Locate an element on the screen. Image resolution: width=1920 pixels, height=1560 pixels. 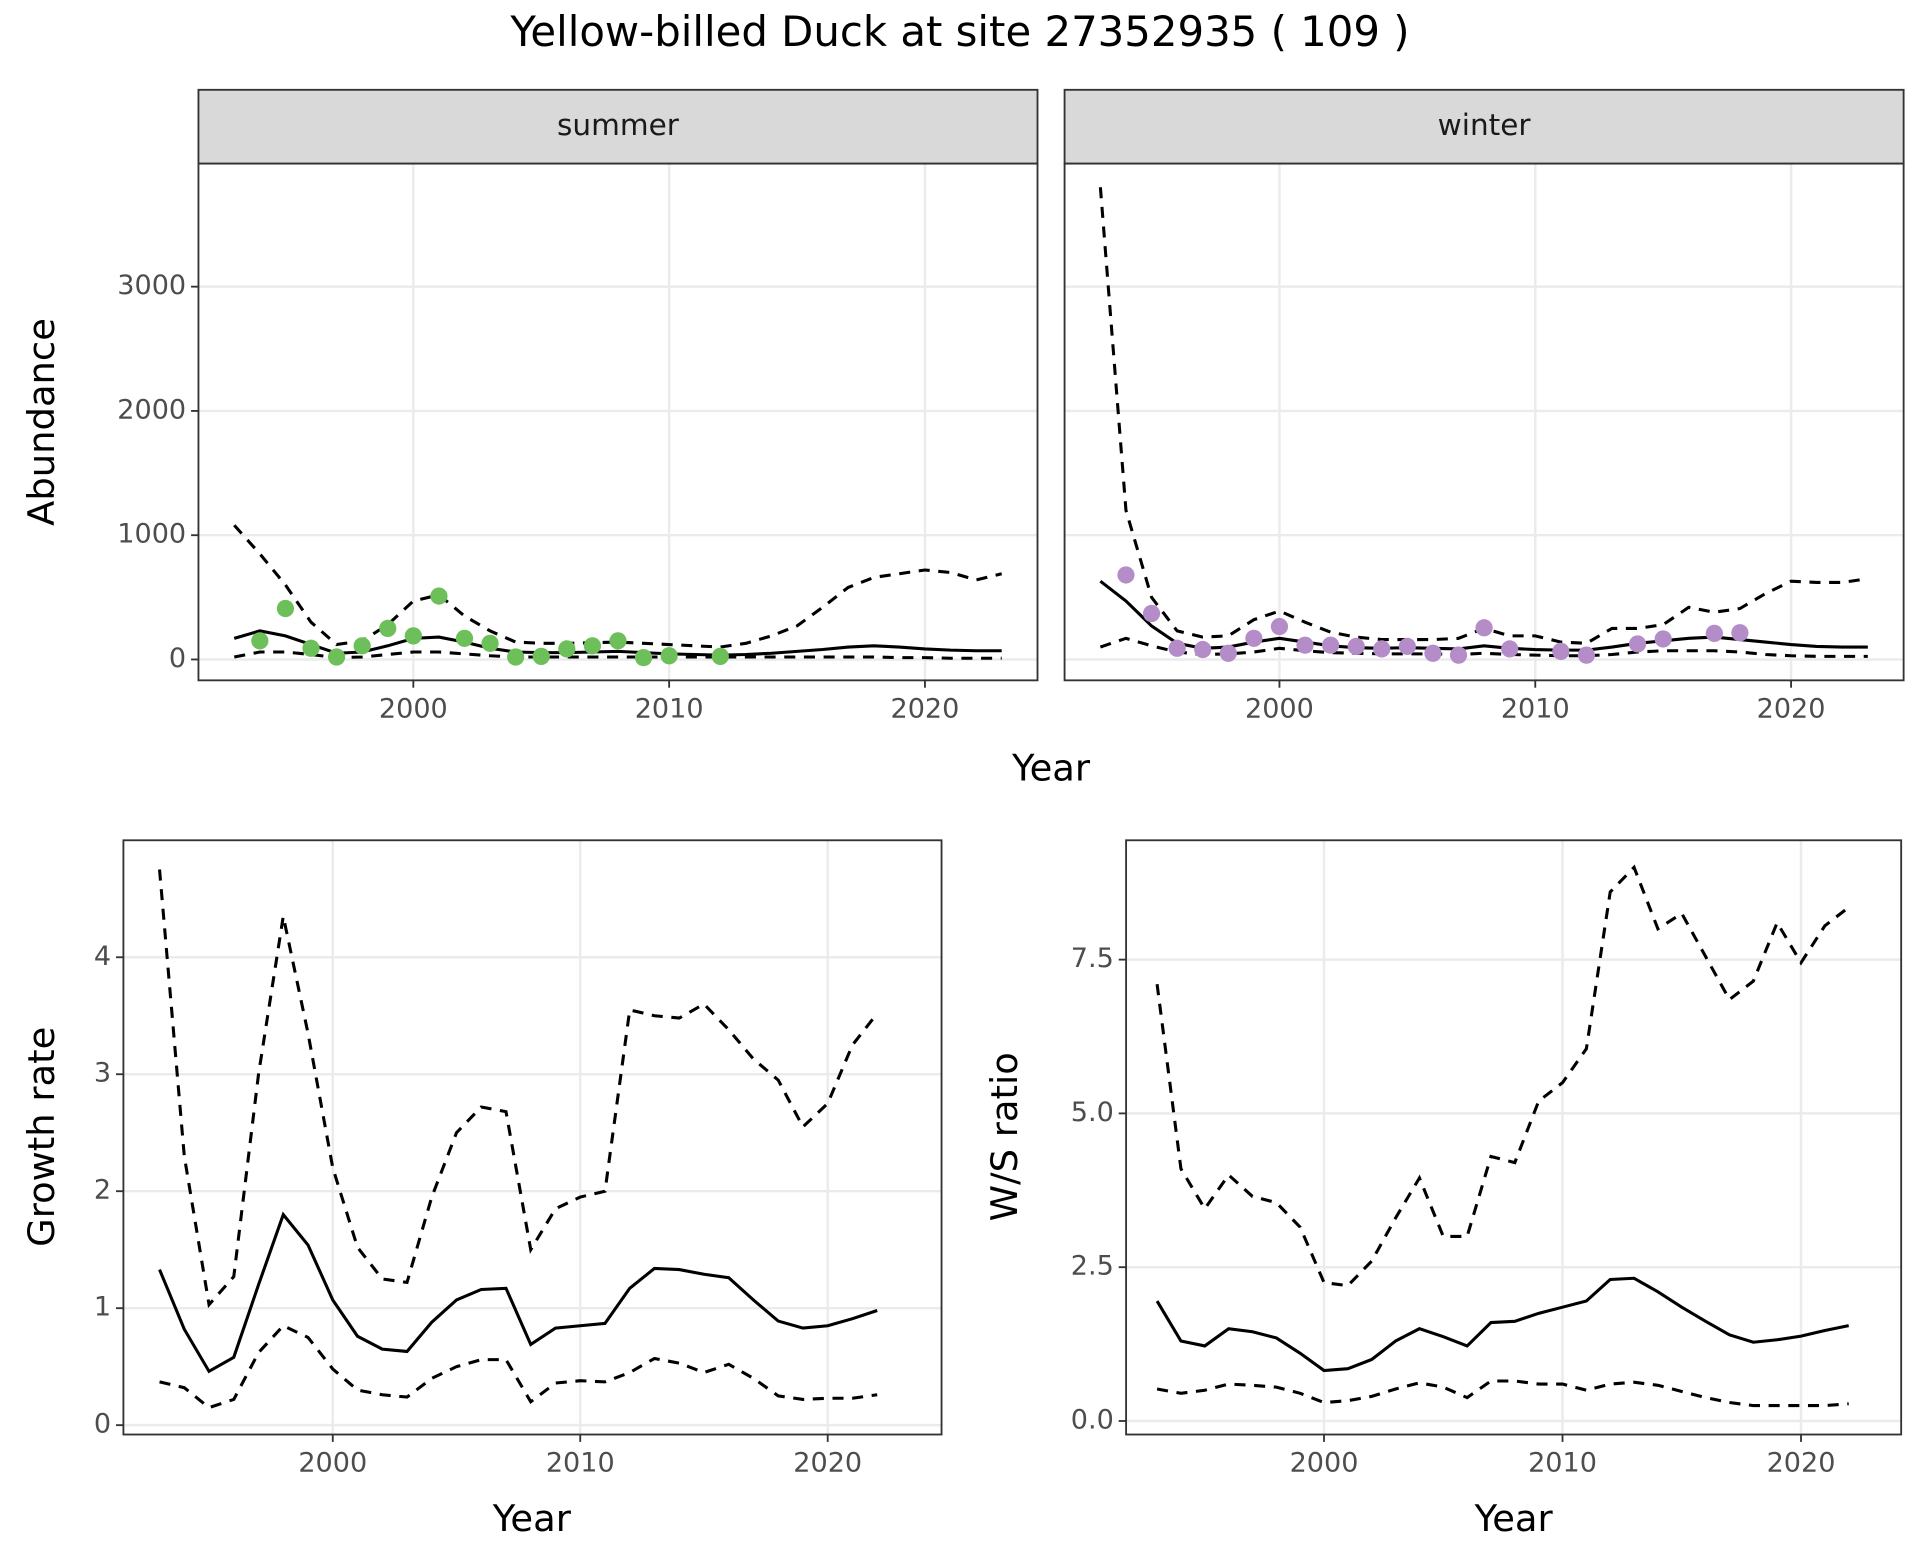
y-tick-label: 4 is located at coordinates (102, 956).